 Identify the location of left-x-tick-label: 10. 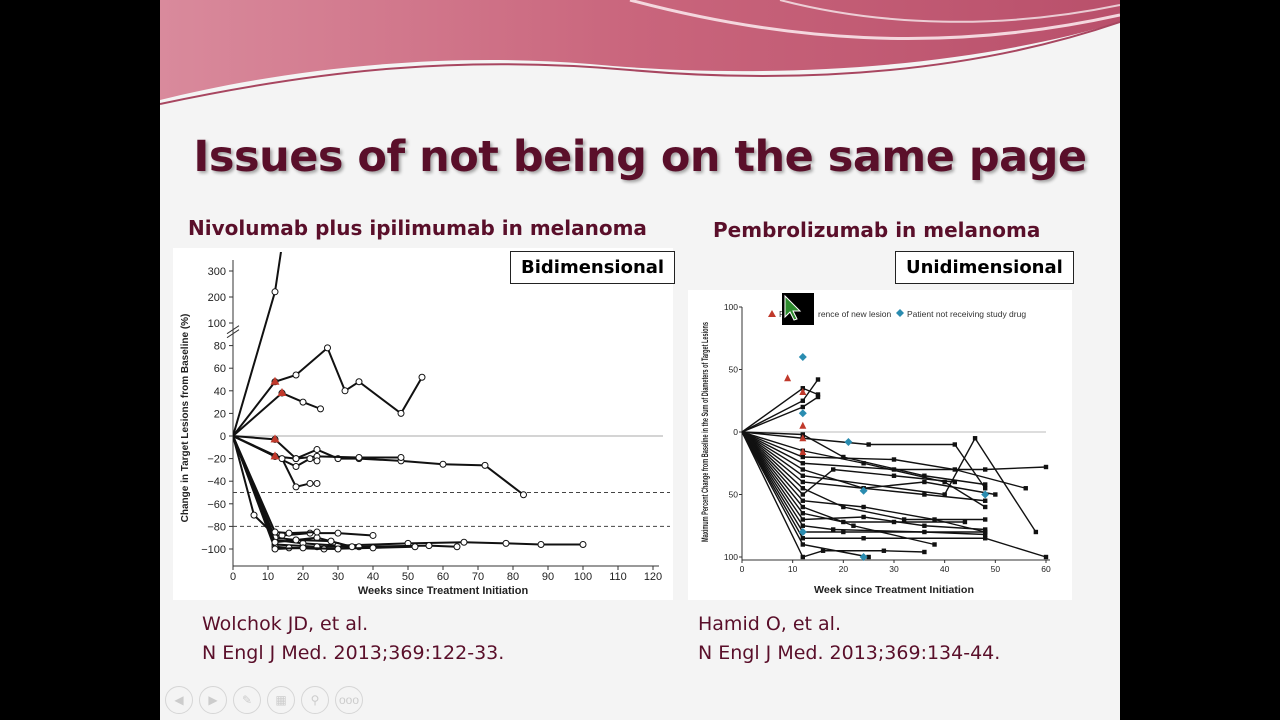
(268, 577).